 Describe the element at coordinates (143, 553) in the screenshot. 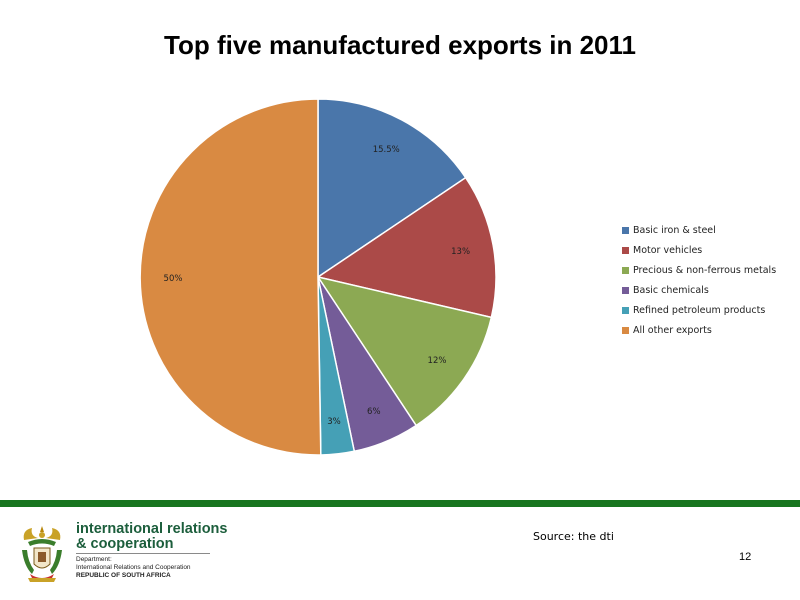

I see `org-name-rule` at that location.